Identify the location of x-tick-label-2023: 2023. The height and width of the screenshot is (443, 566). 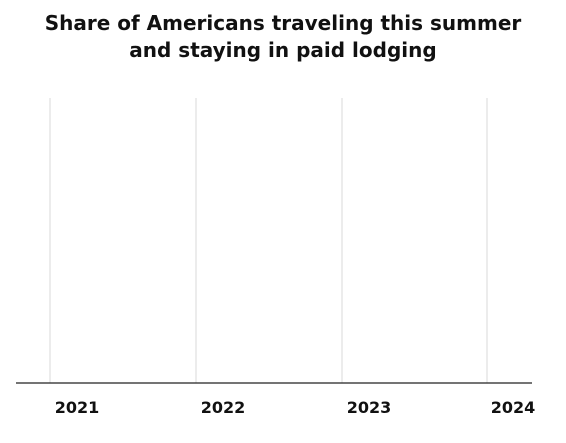
(369, 407).